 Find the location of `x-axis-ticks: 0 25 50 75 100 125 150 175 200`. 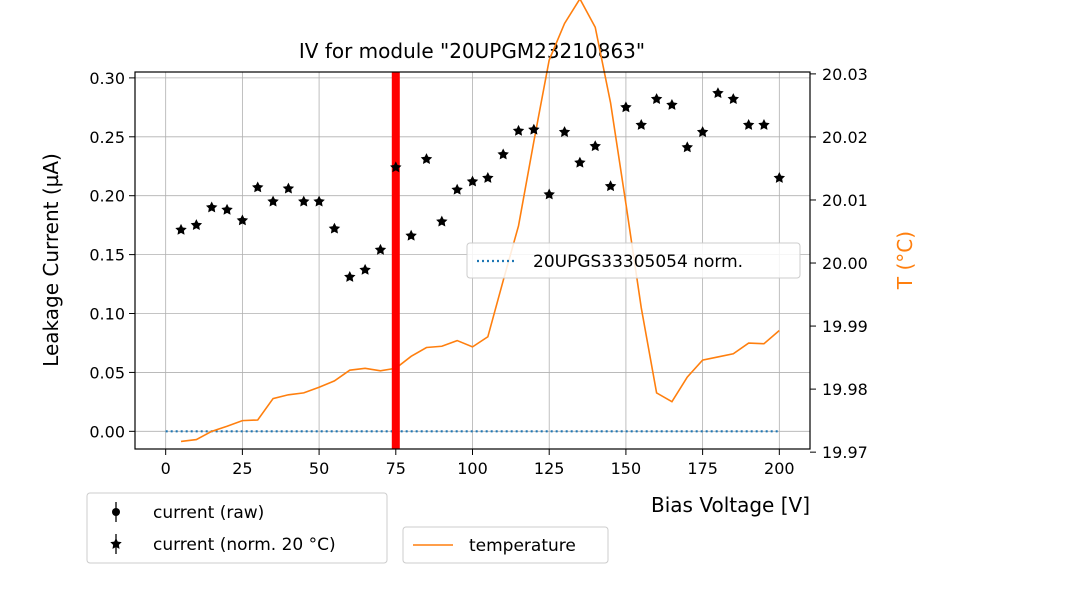

x-axis-ticks: 0 25 50 75 100 125 150 175 200 is located at coordinates (478, 463).